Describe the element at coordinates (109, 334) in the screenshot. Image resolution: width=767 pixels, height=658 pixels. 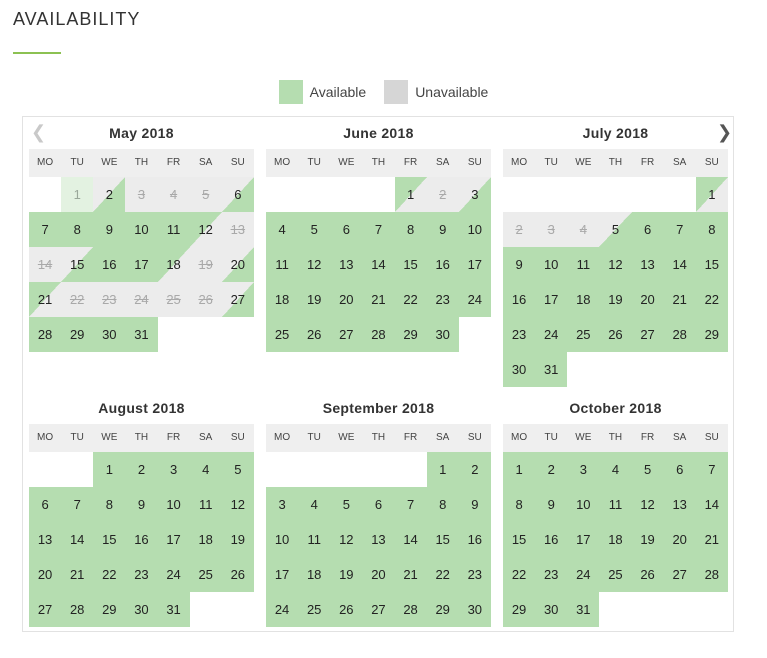
I see `day-cell: 30` at that location.